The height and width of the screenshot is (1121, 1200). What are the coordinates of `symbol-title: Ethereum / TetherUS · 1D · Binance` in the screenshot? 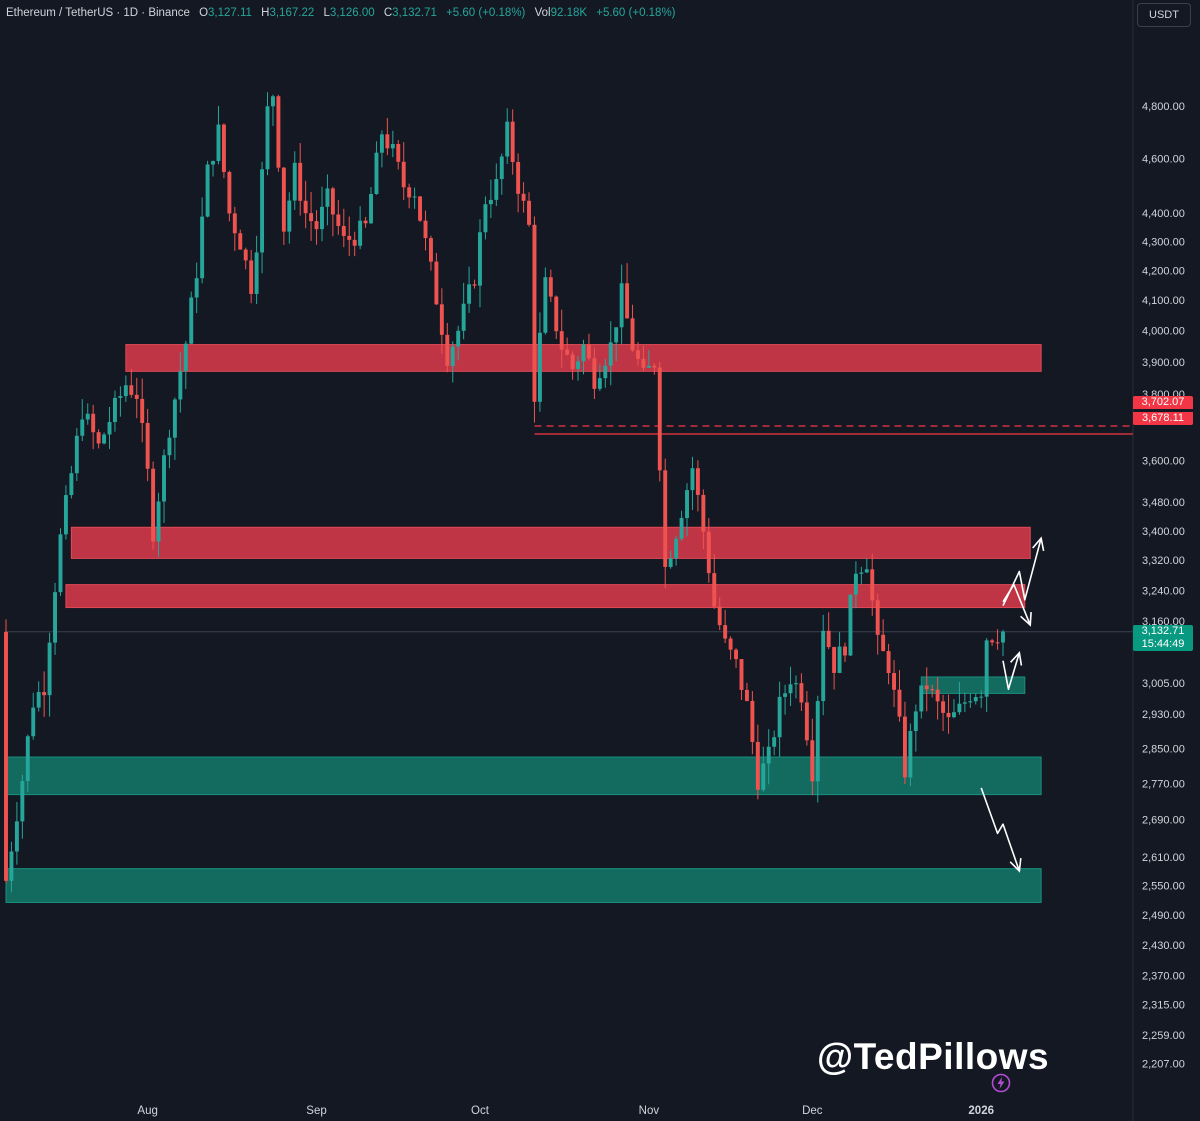 It's located at (98, 13).